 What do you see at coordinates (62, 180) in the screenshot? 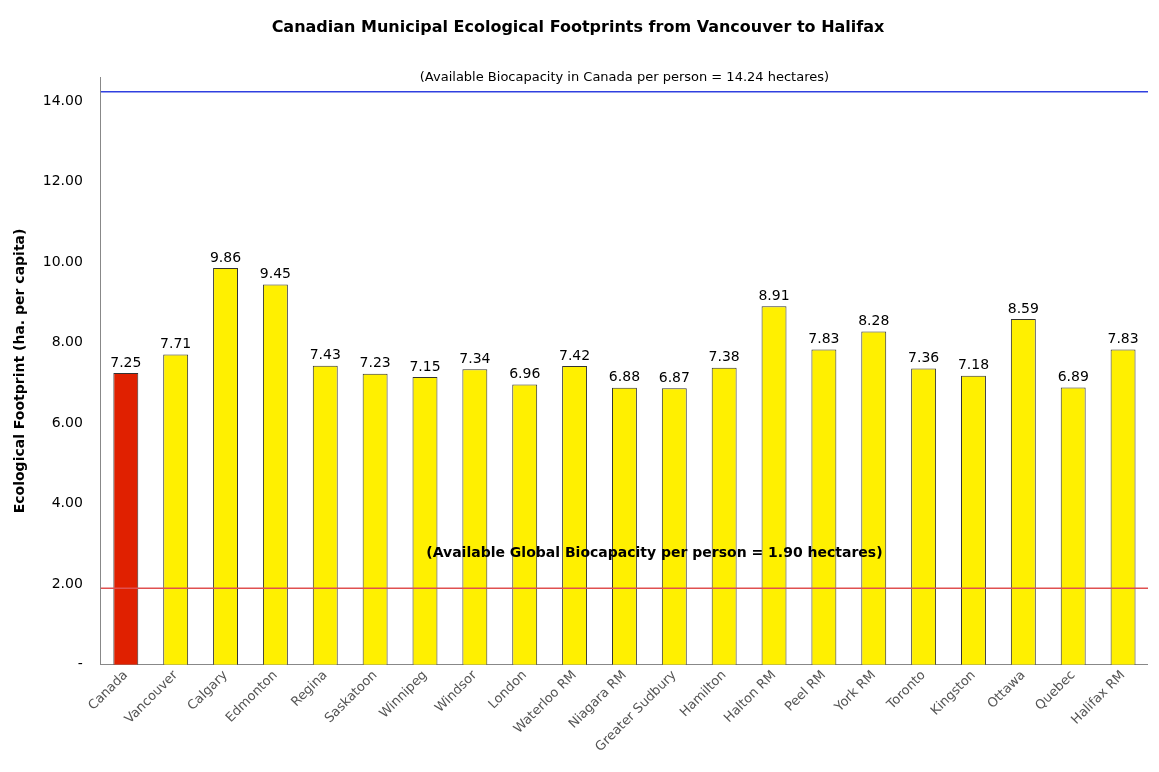
I see `y-tick-label: 12.00` at bounding box center [62, 180].